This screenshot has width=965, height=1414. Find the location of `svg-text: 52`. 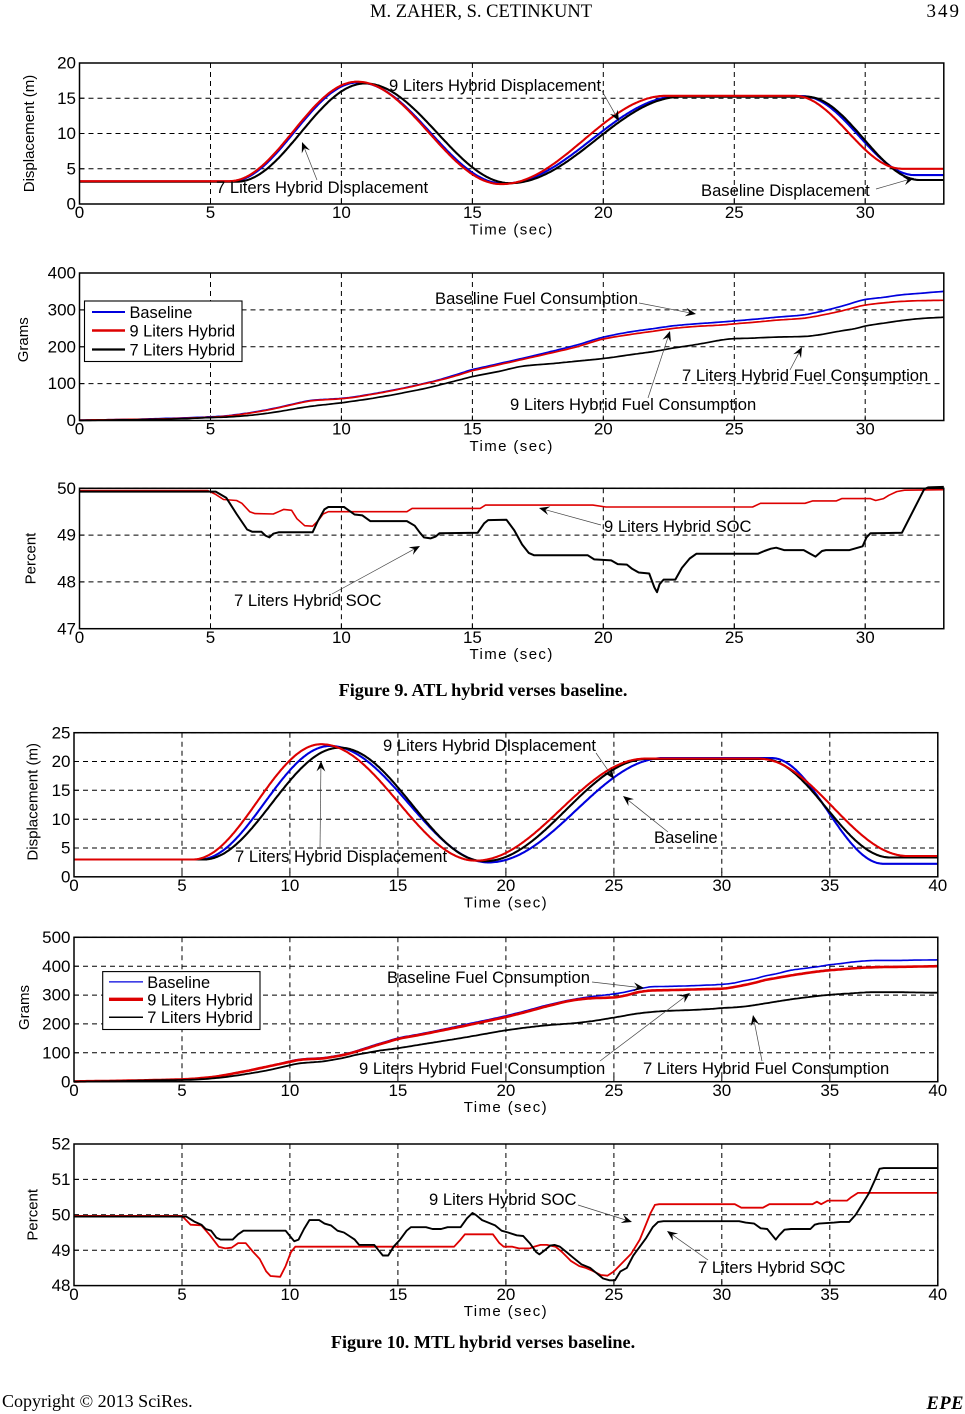

svg-text: 52 is located at coordinates (61, 1144).